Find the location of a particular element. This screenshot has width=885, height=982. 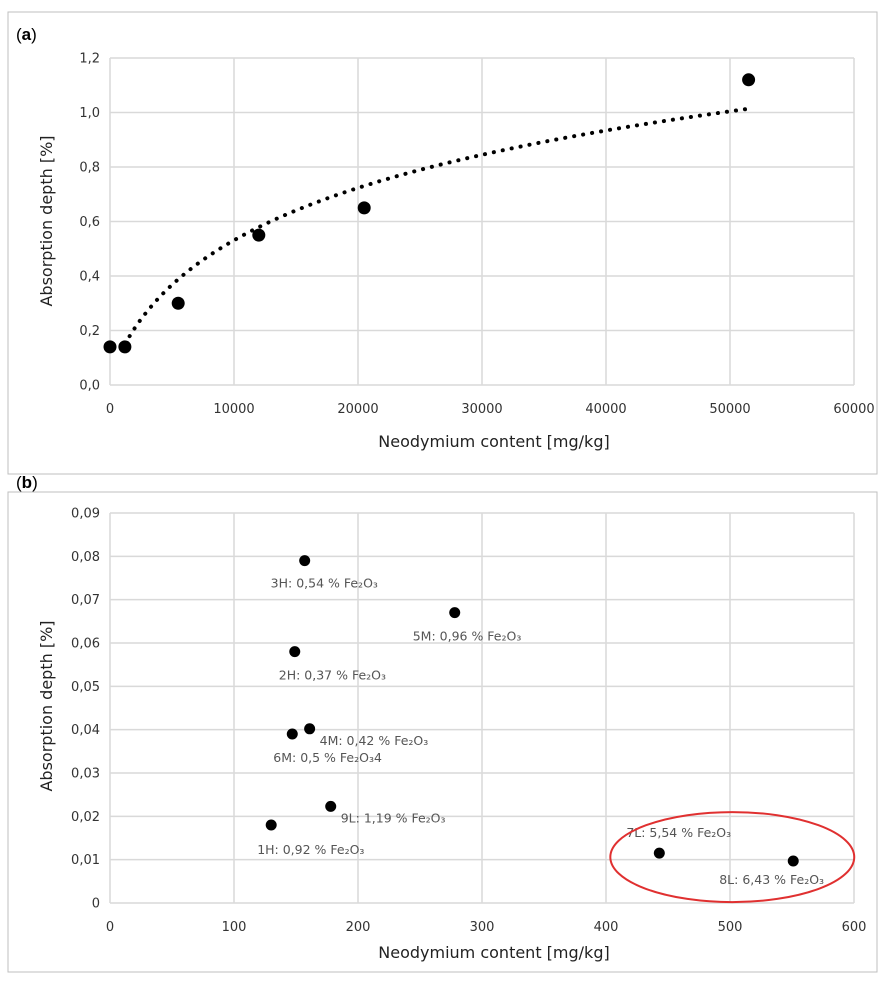

x-tick-label: 20000 is located at coordinates (357, 409).